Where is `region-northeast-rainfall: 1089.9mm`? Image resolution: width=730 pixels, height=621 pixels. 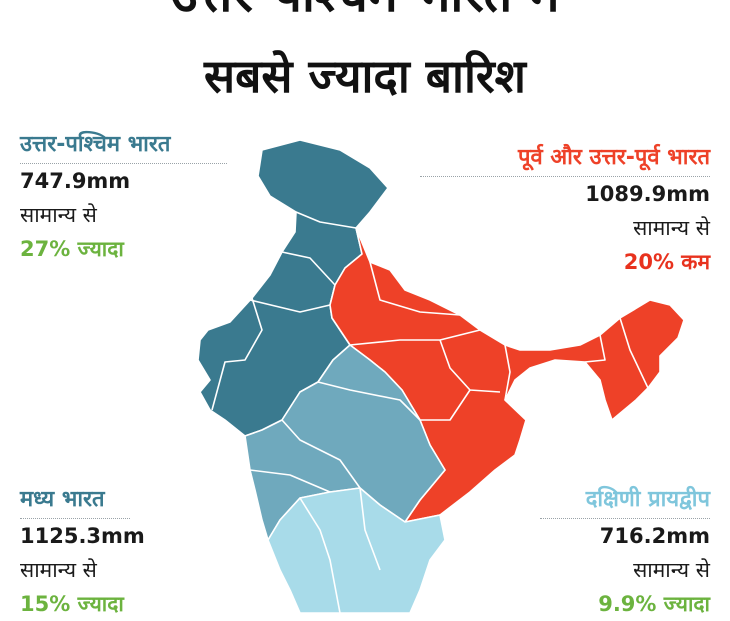
region-northeast-rainfall: 1089.9mm is located at coordinates (647, 194).